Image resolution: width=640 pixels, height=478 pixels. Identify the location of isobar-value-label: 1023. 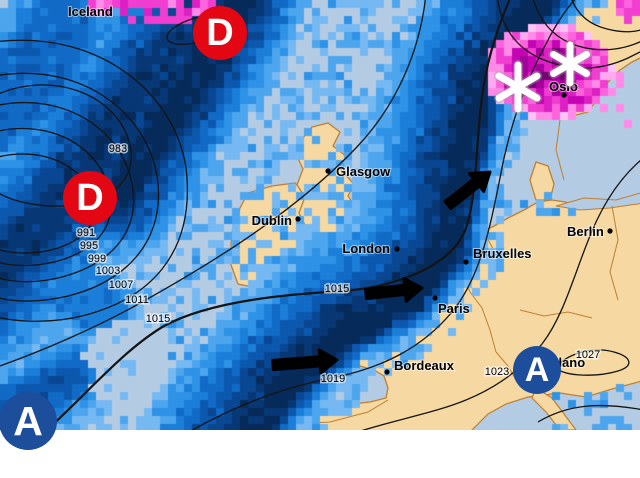
(497, 372).